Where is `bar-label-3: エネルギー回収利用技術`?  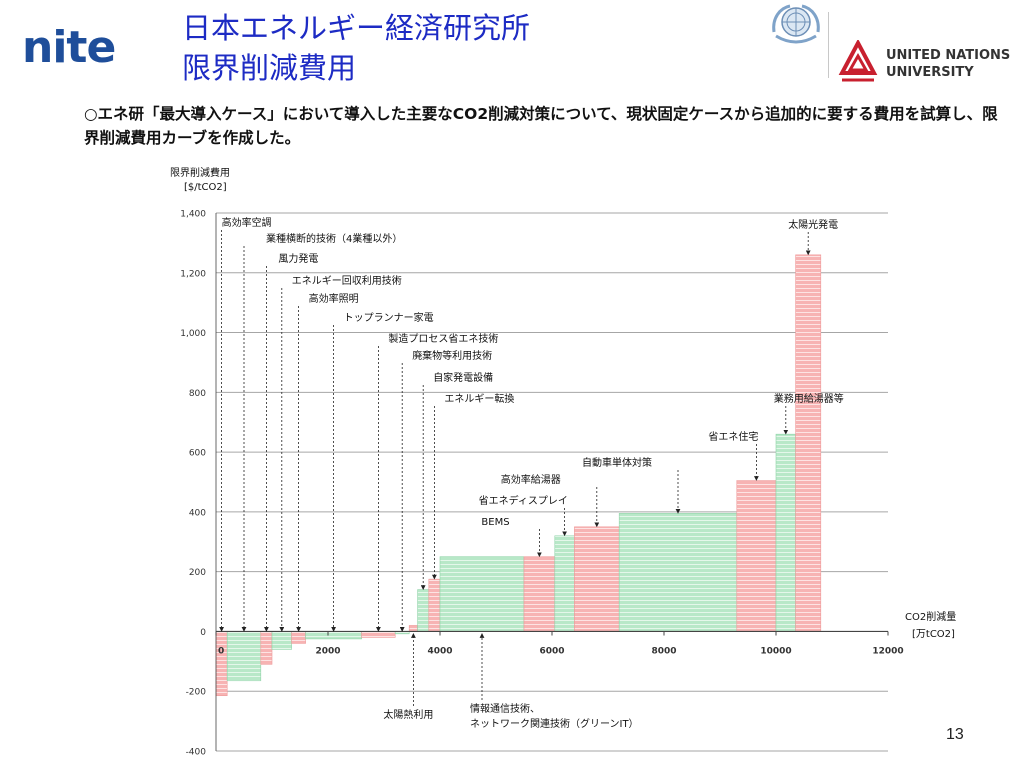 bar-label-3: エネルギー回収利用技術 is located at coordinates (347, 280).